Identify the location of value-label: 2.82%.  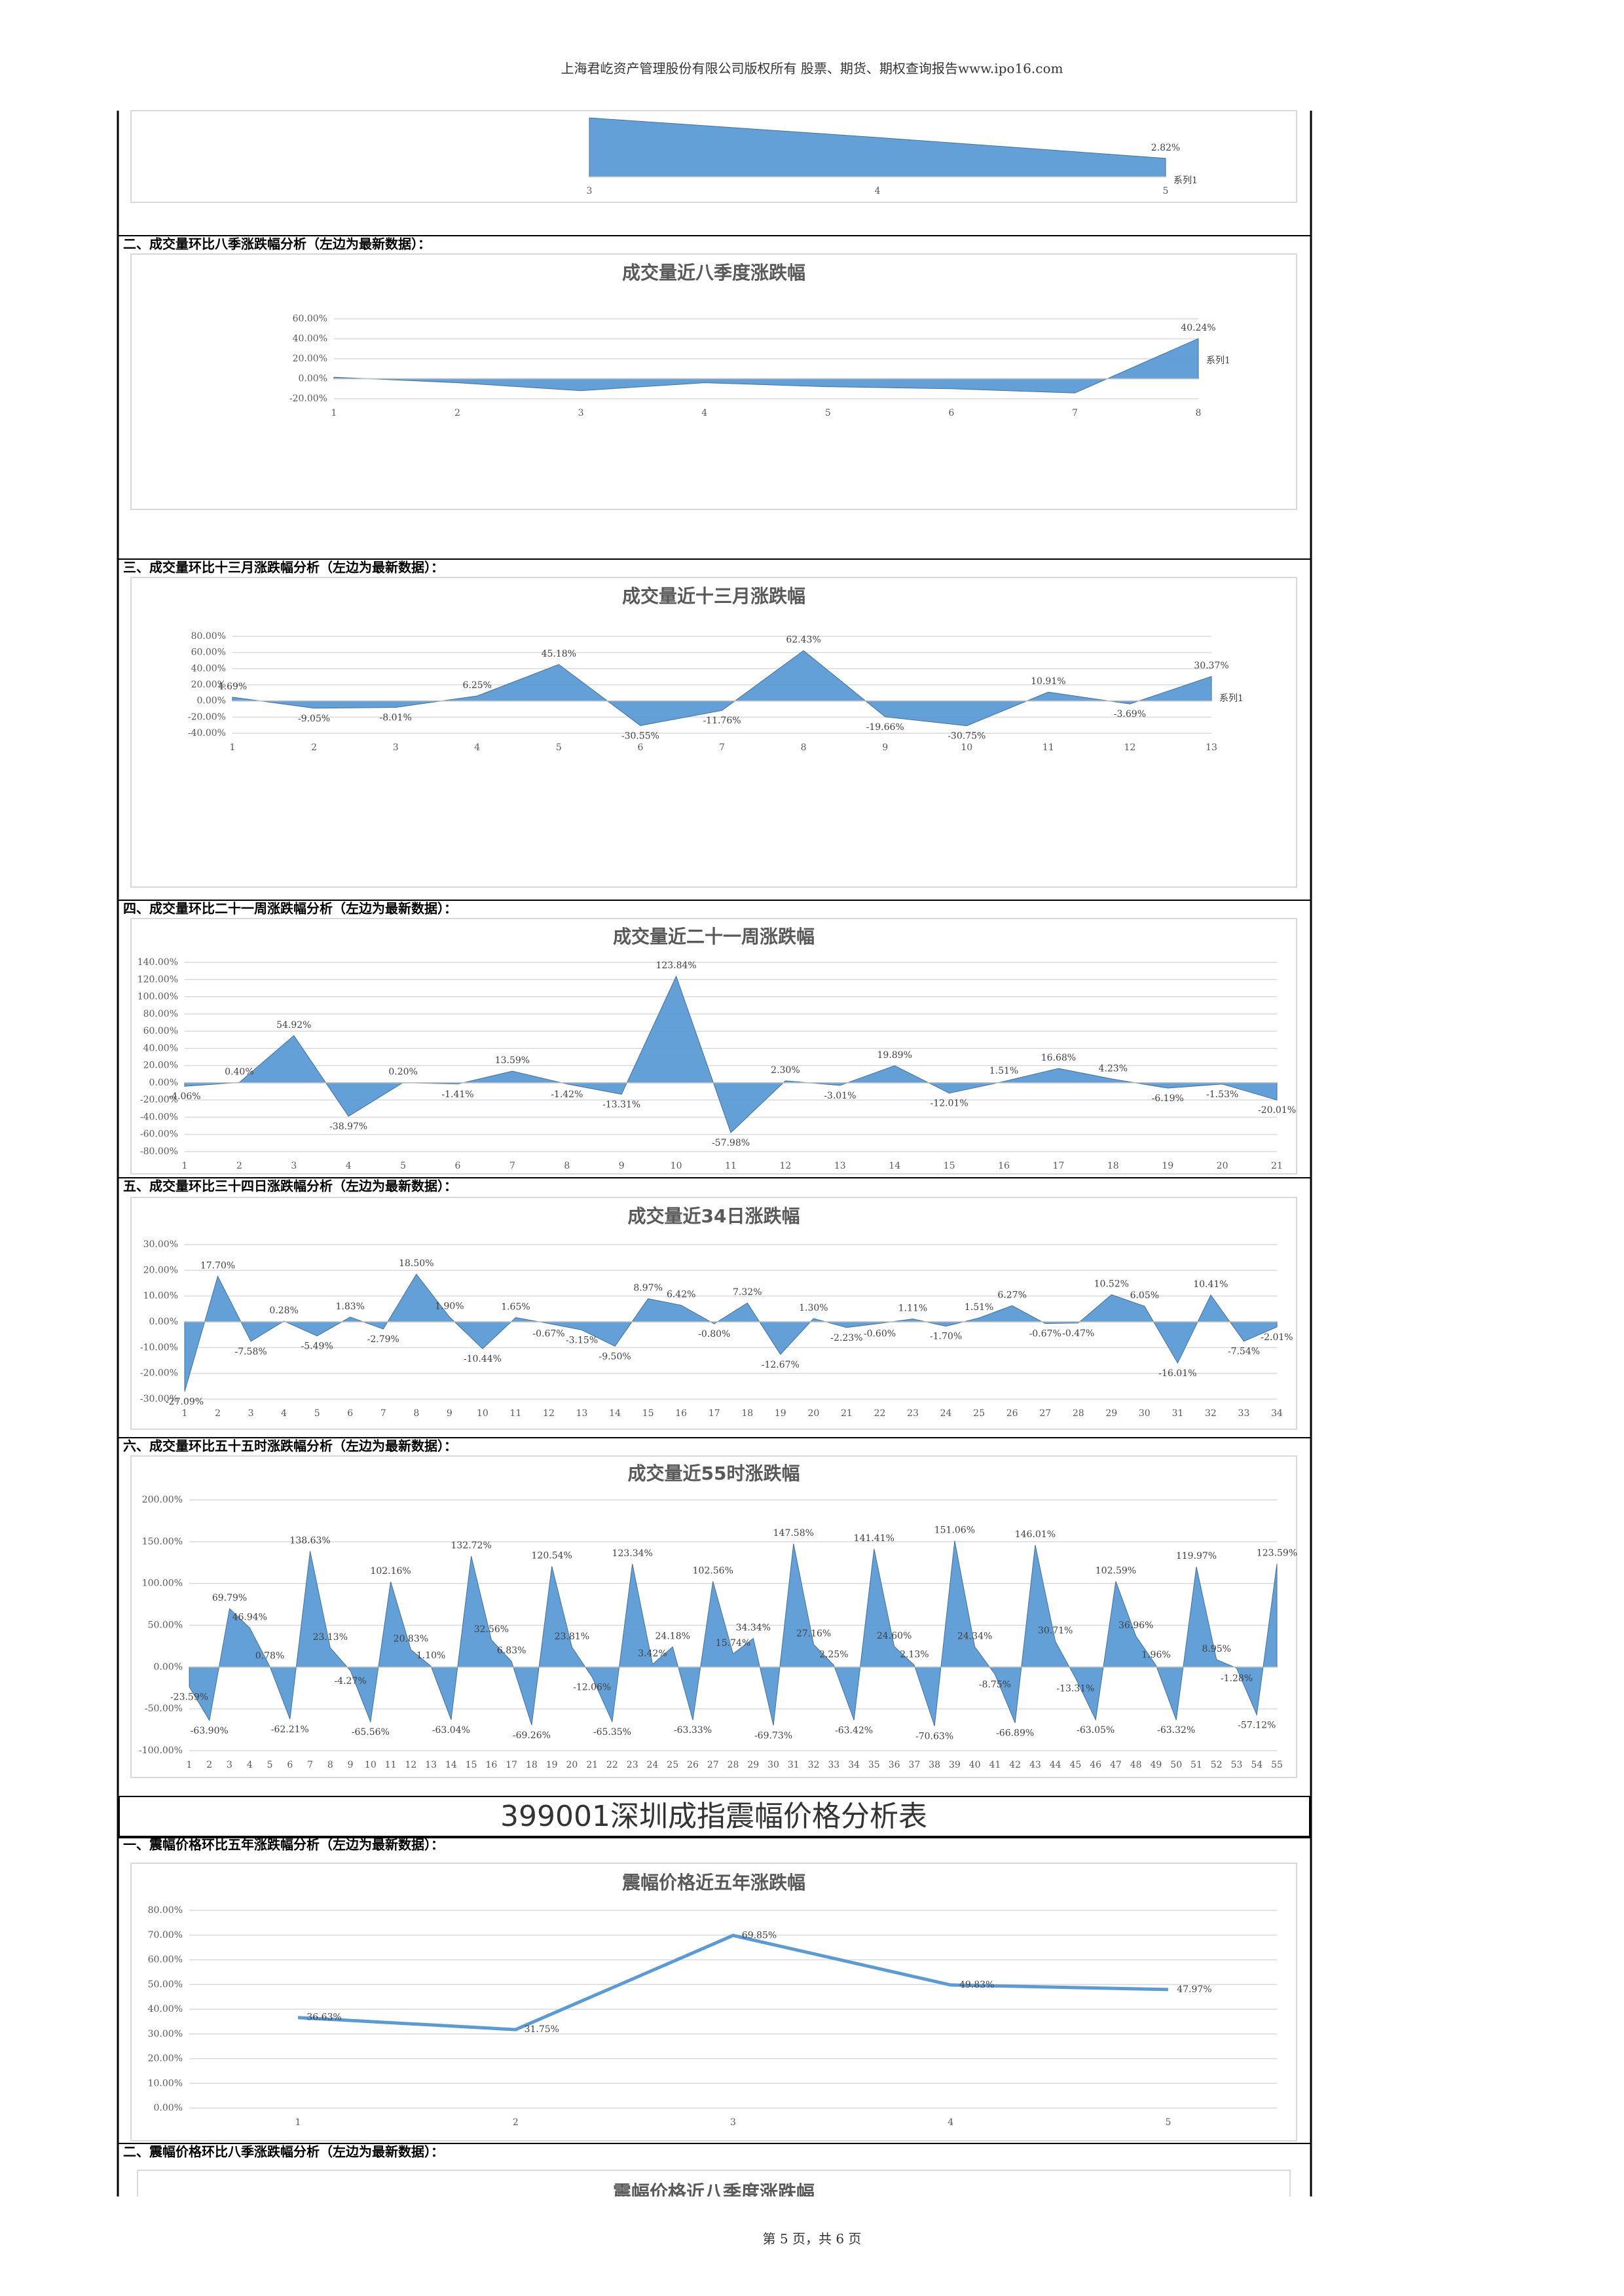
(1165, 148).